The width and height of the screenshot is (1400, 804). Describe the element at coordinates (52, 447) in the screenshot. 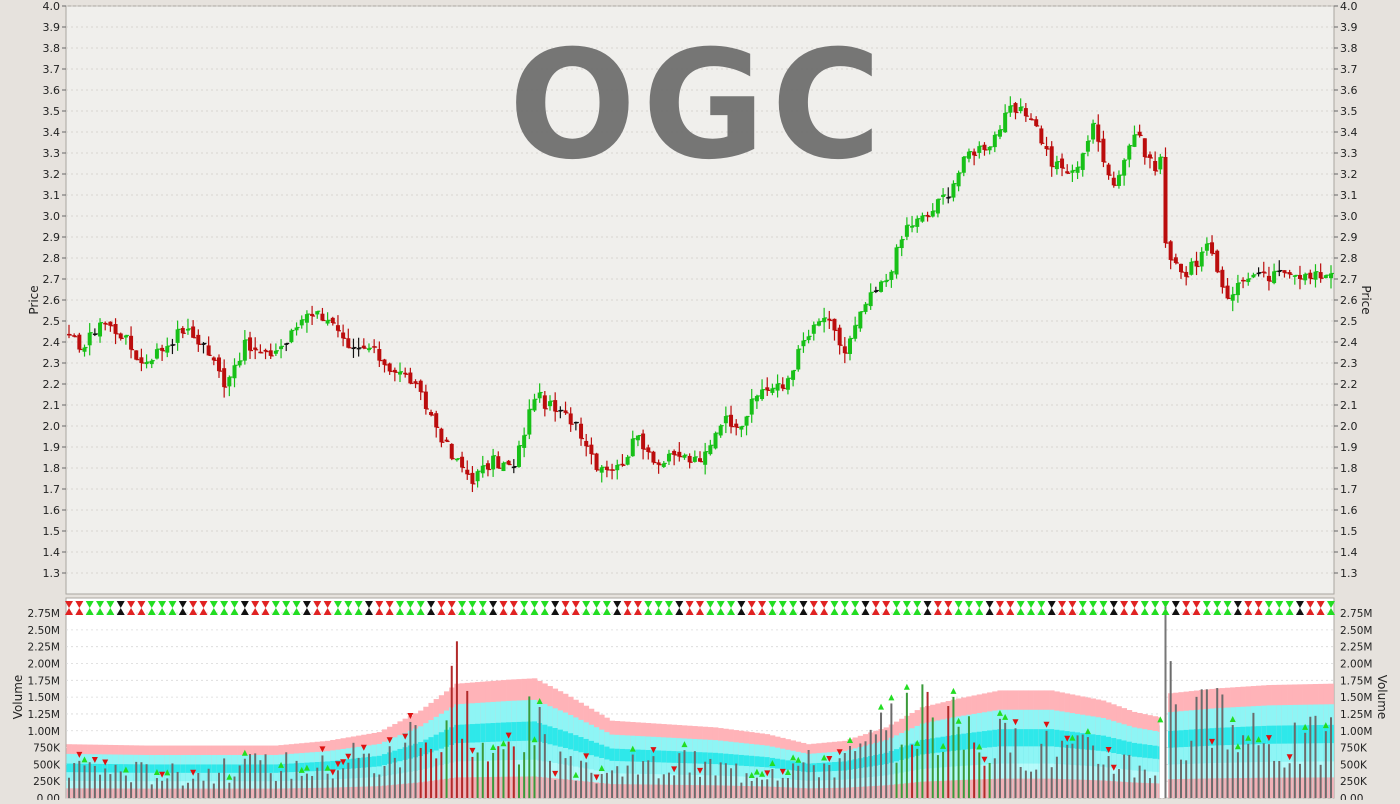

I see `price-tick-label: 1.9` at that location.